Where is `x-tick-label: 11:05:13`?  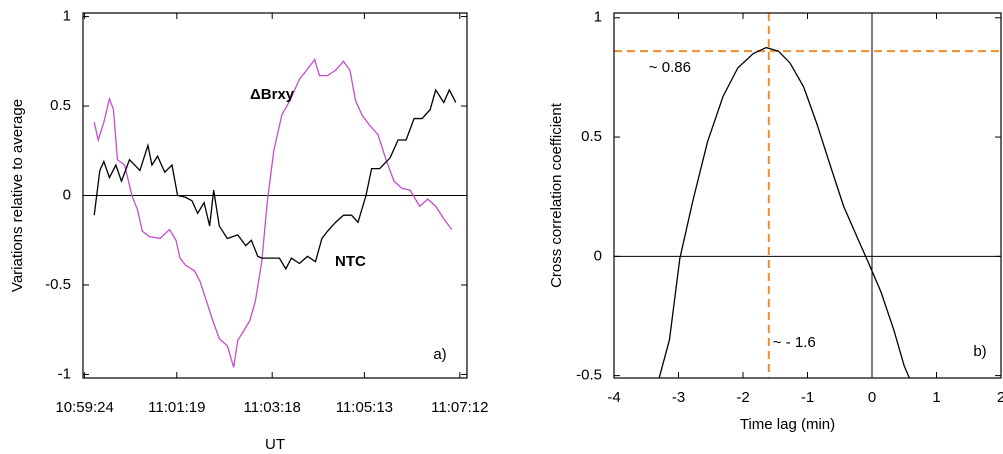 x-tick-label: 11:05:13 is located at coordinates (364, 407).